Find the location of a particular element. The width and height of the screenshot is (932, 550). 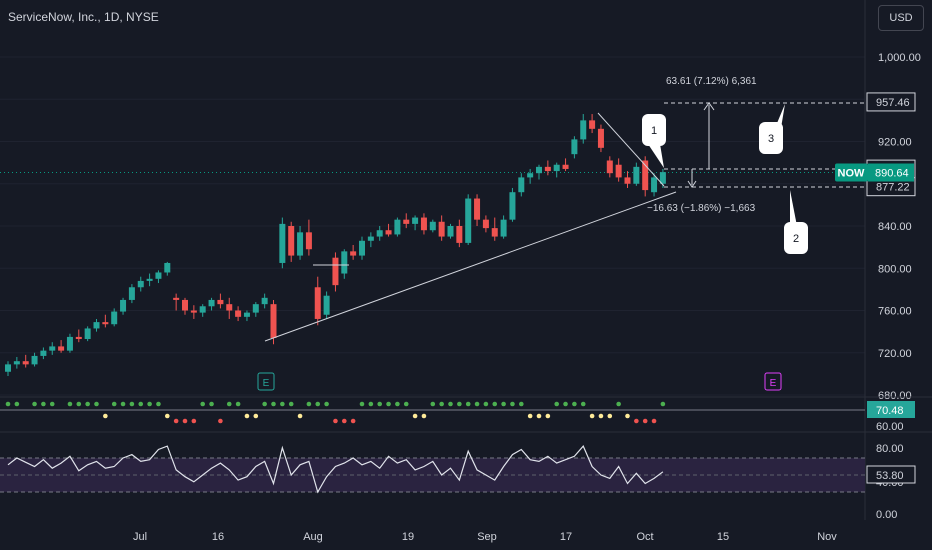

time-axis-label: 19 is located at coordinates (408, 537).